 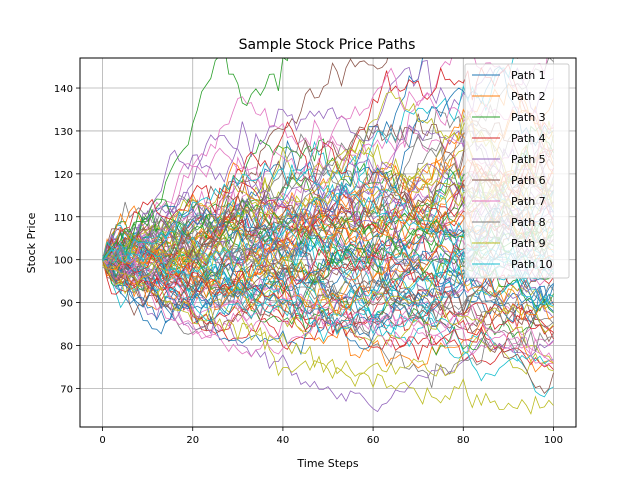 What do you see at coordinates (63, 175) in the screenshot?
I see `y-tick-label: 120` at bounding box center [63, 175].